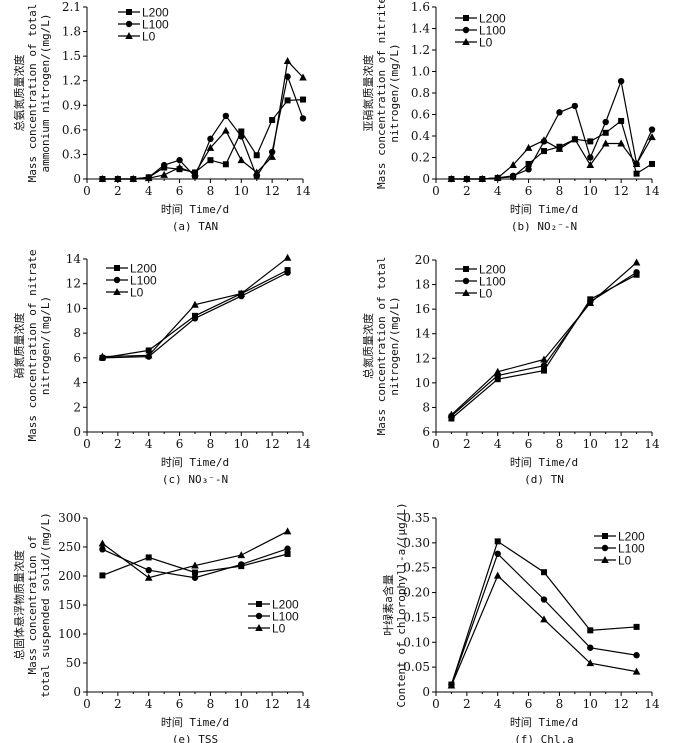 The height and width of the screenshot is (743, 700). I want to click on y-tick-label: 0.8, so click(420, 93).